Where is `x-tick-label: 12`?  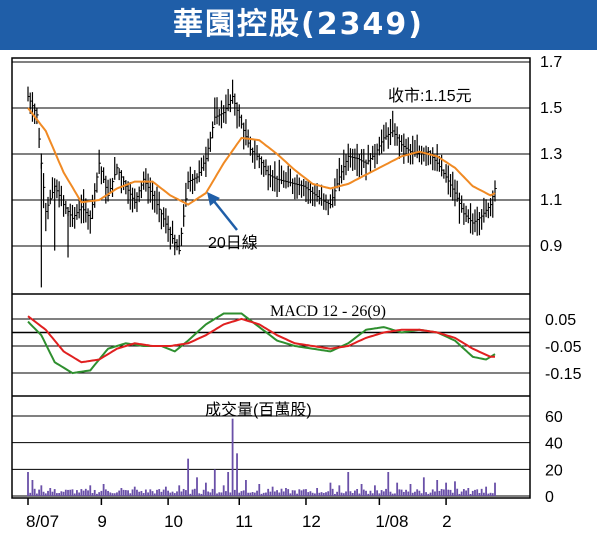
x-tick-label: 12 is located at coordinates (311, 521).